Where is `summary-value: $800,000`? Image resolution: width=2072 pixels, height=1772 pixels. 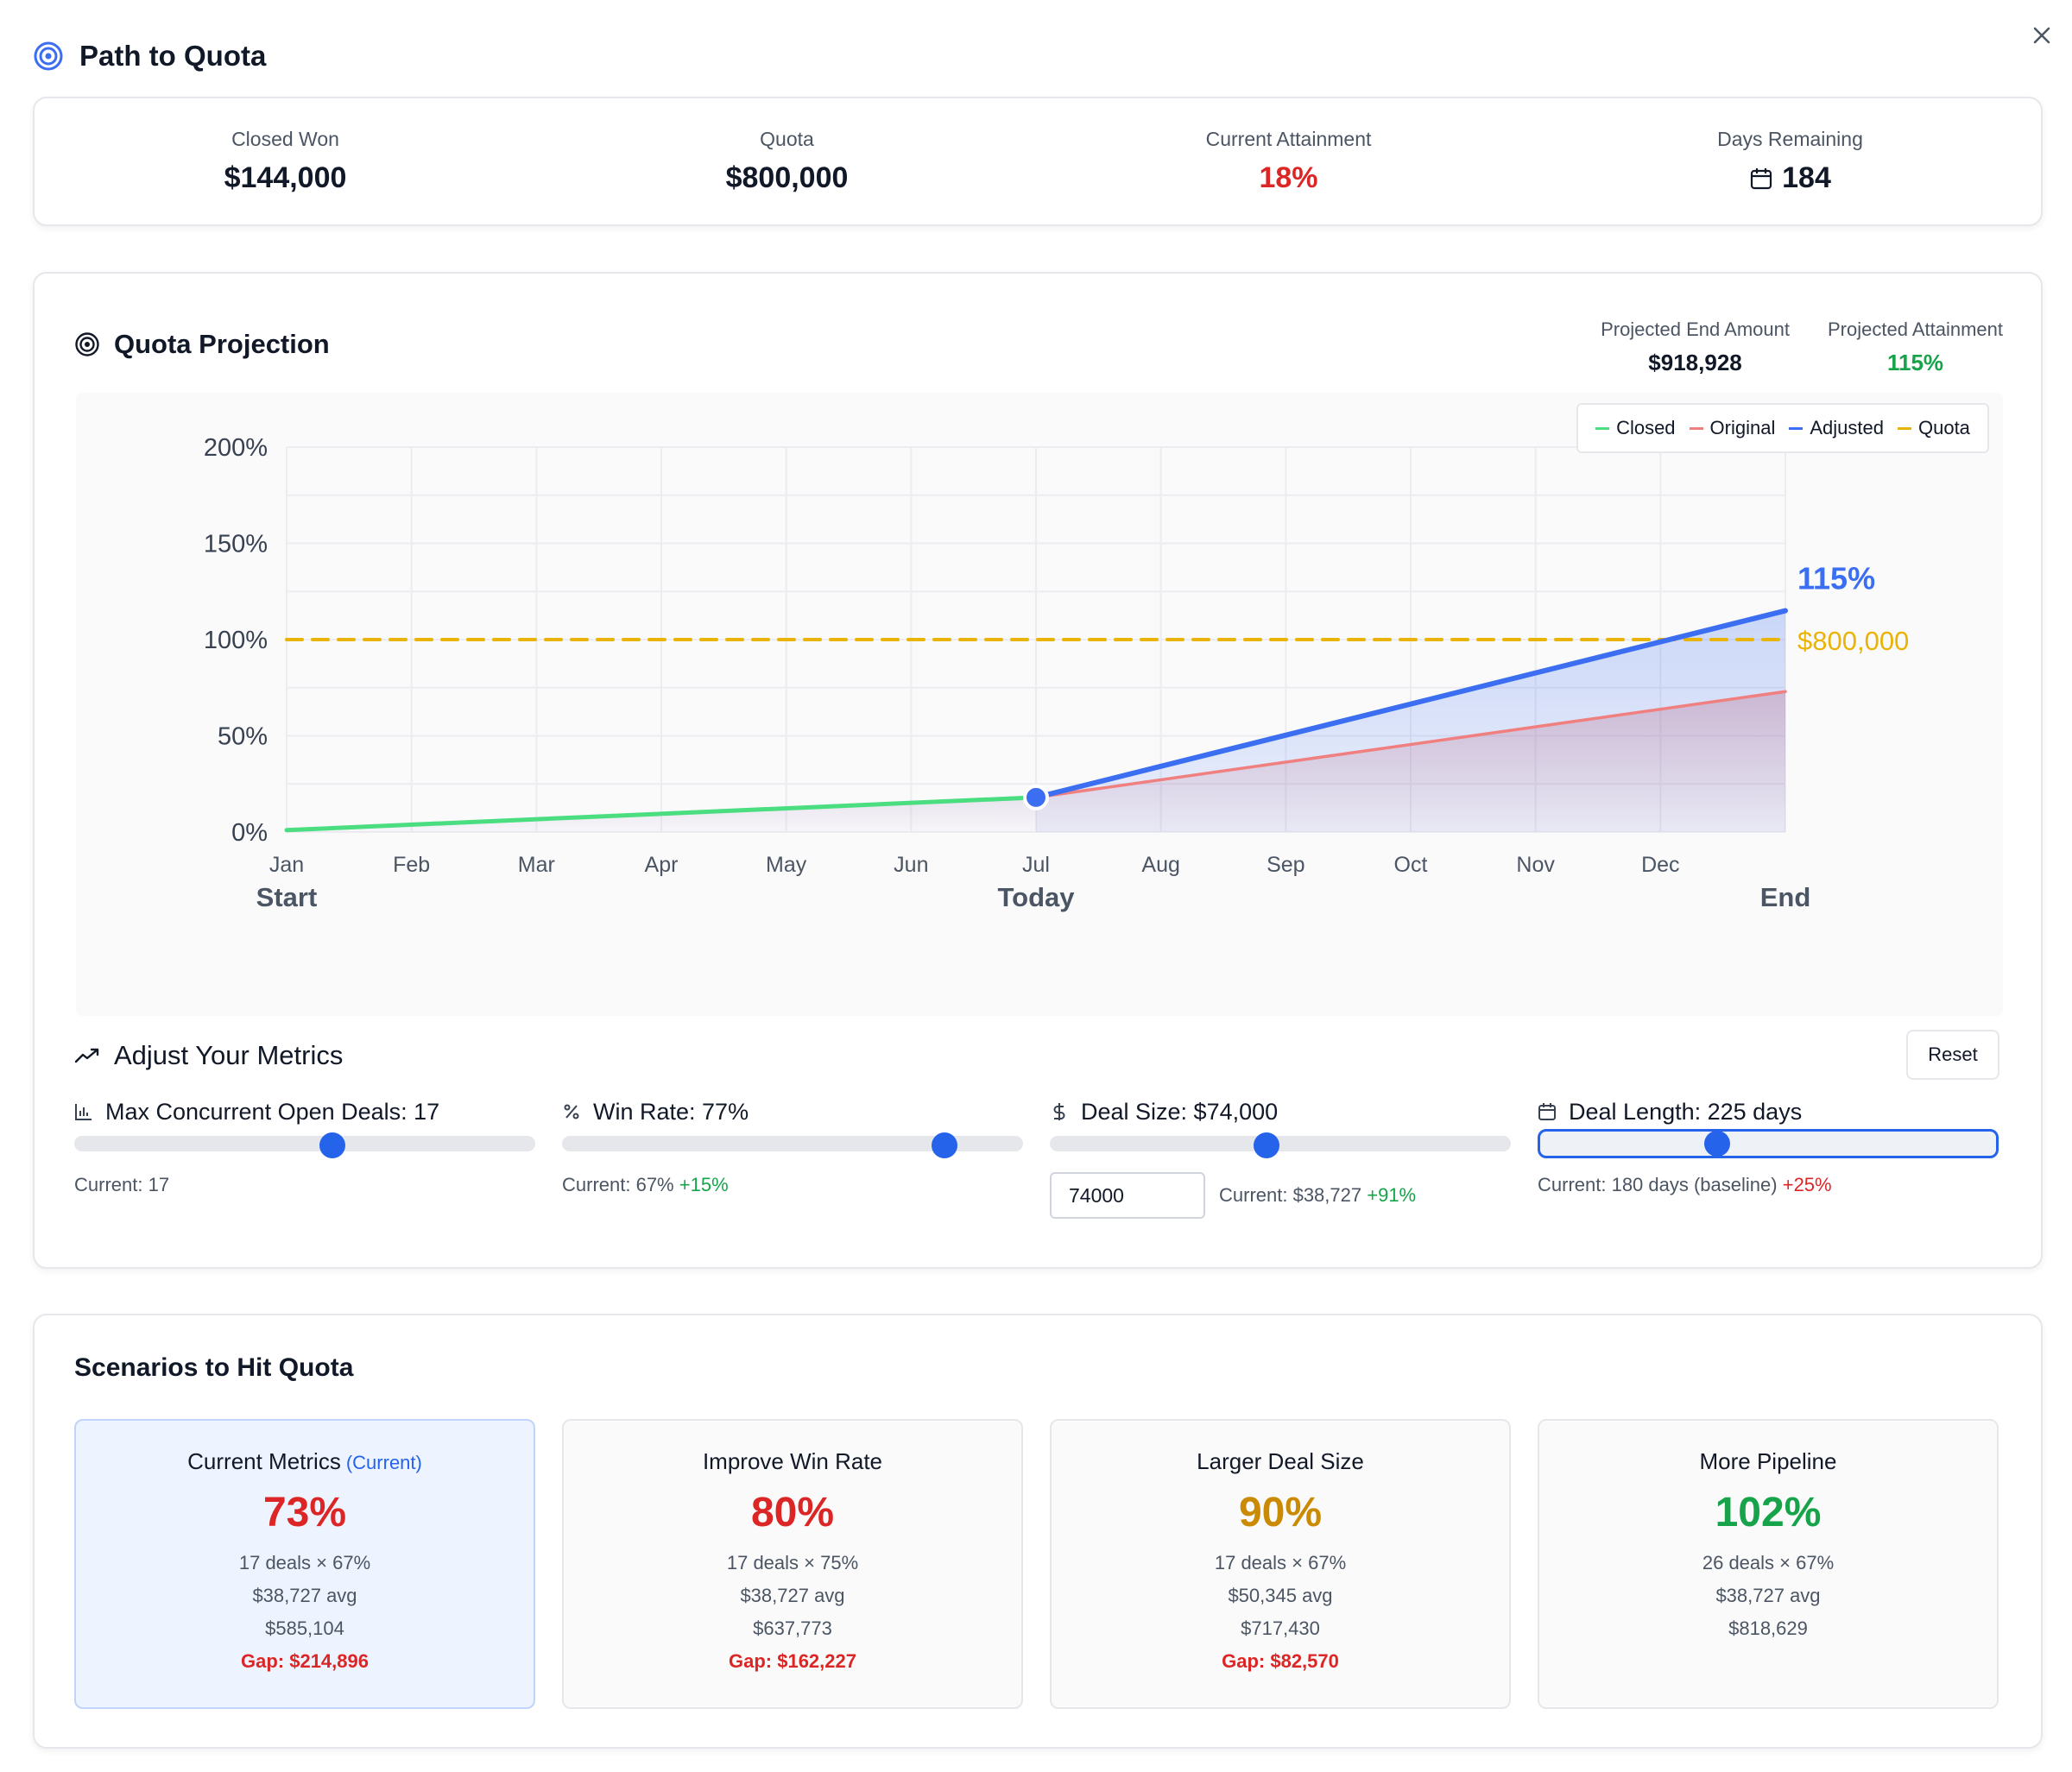
summary-value: $800,000 is located at coordinates (787, 177).